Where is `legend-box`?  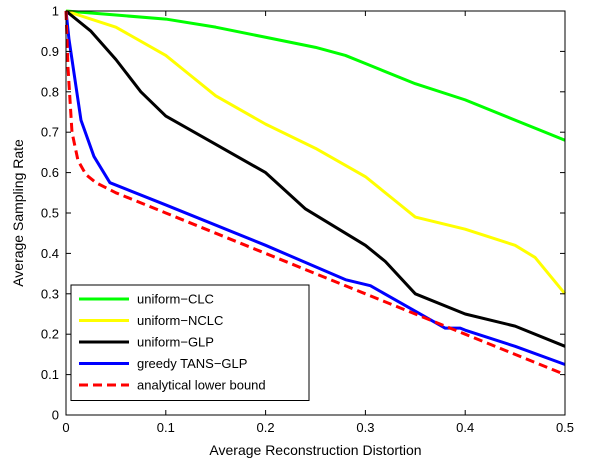
legend-box is located at coordinates (190, 342).